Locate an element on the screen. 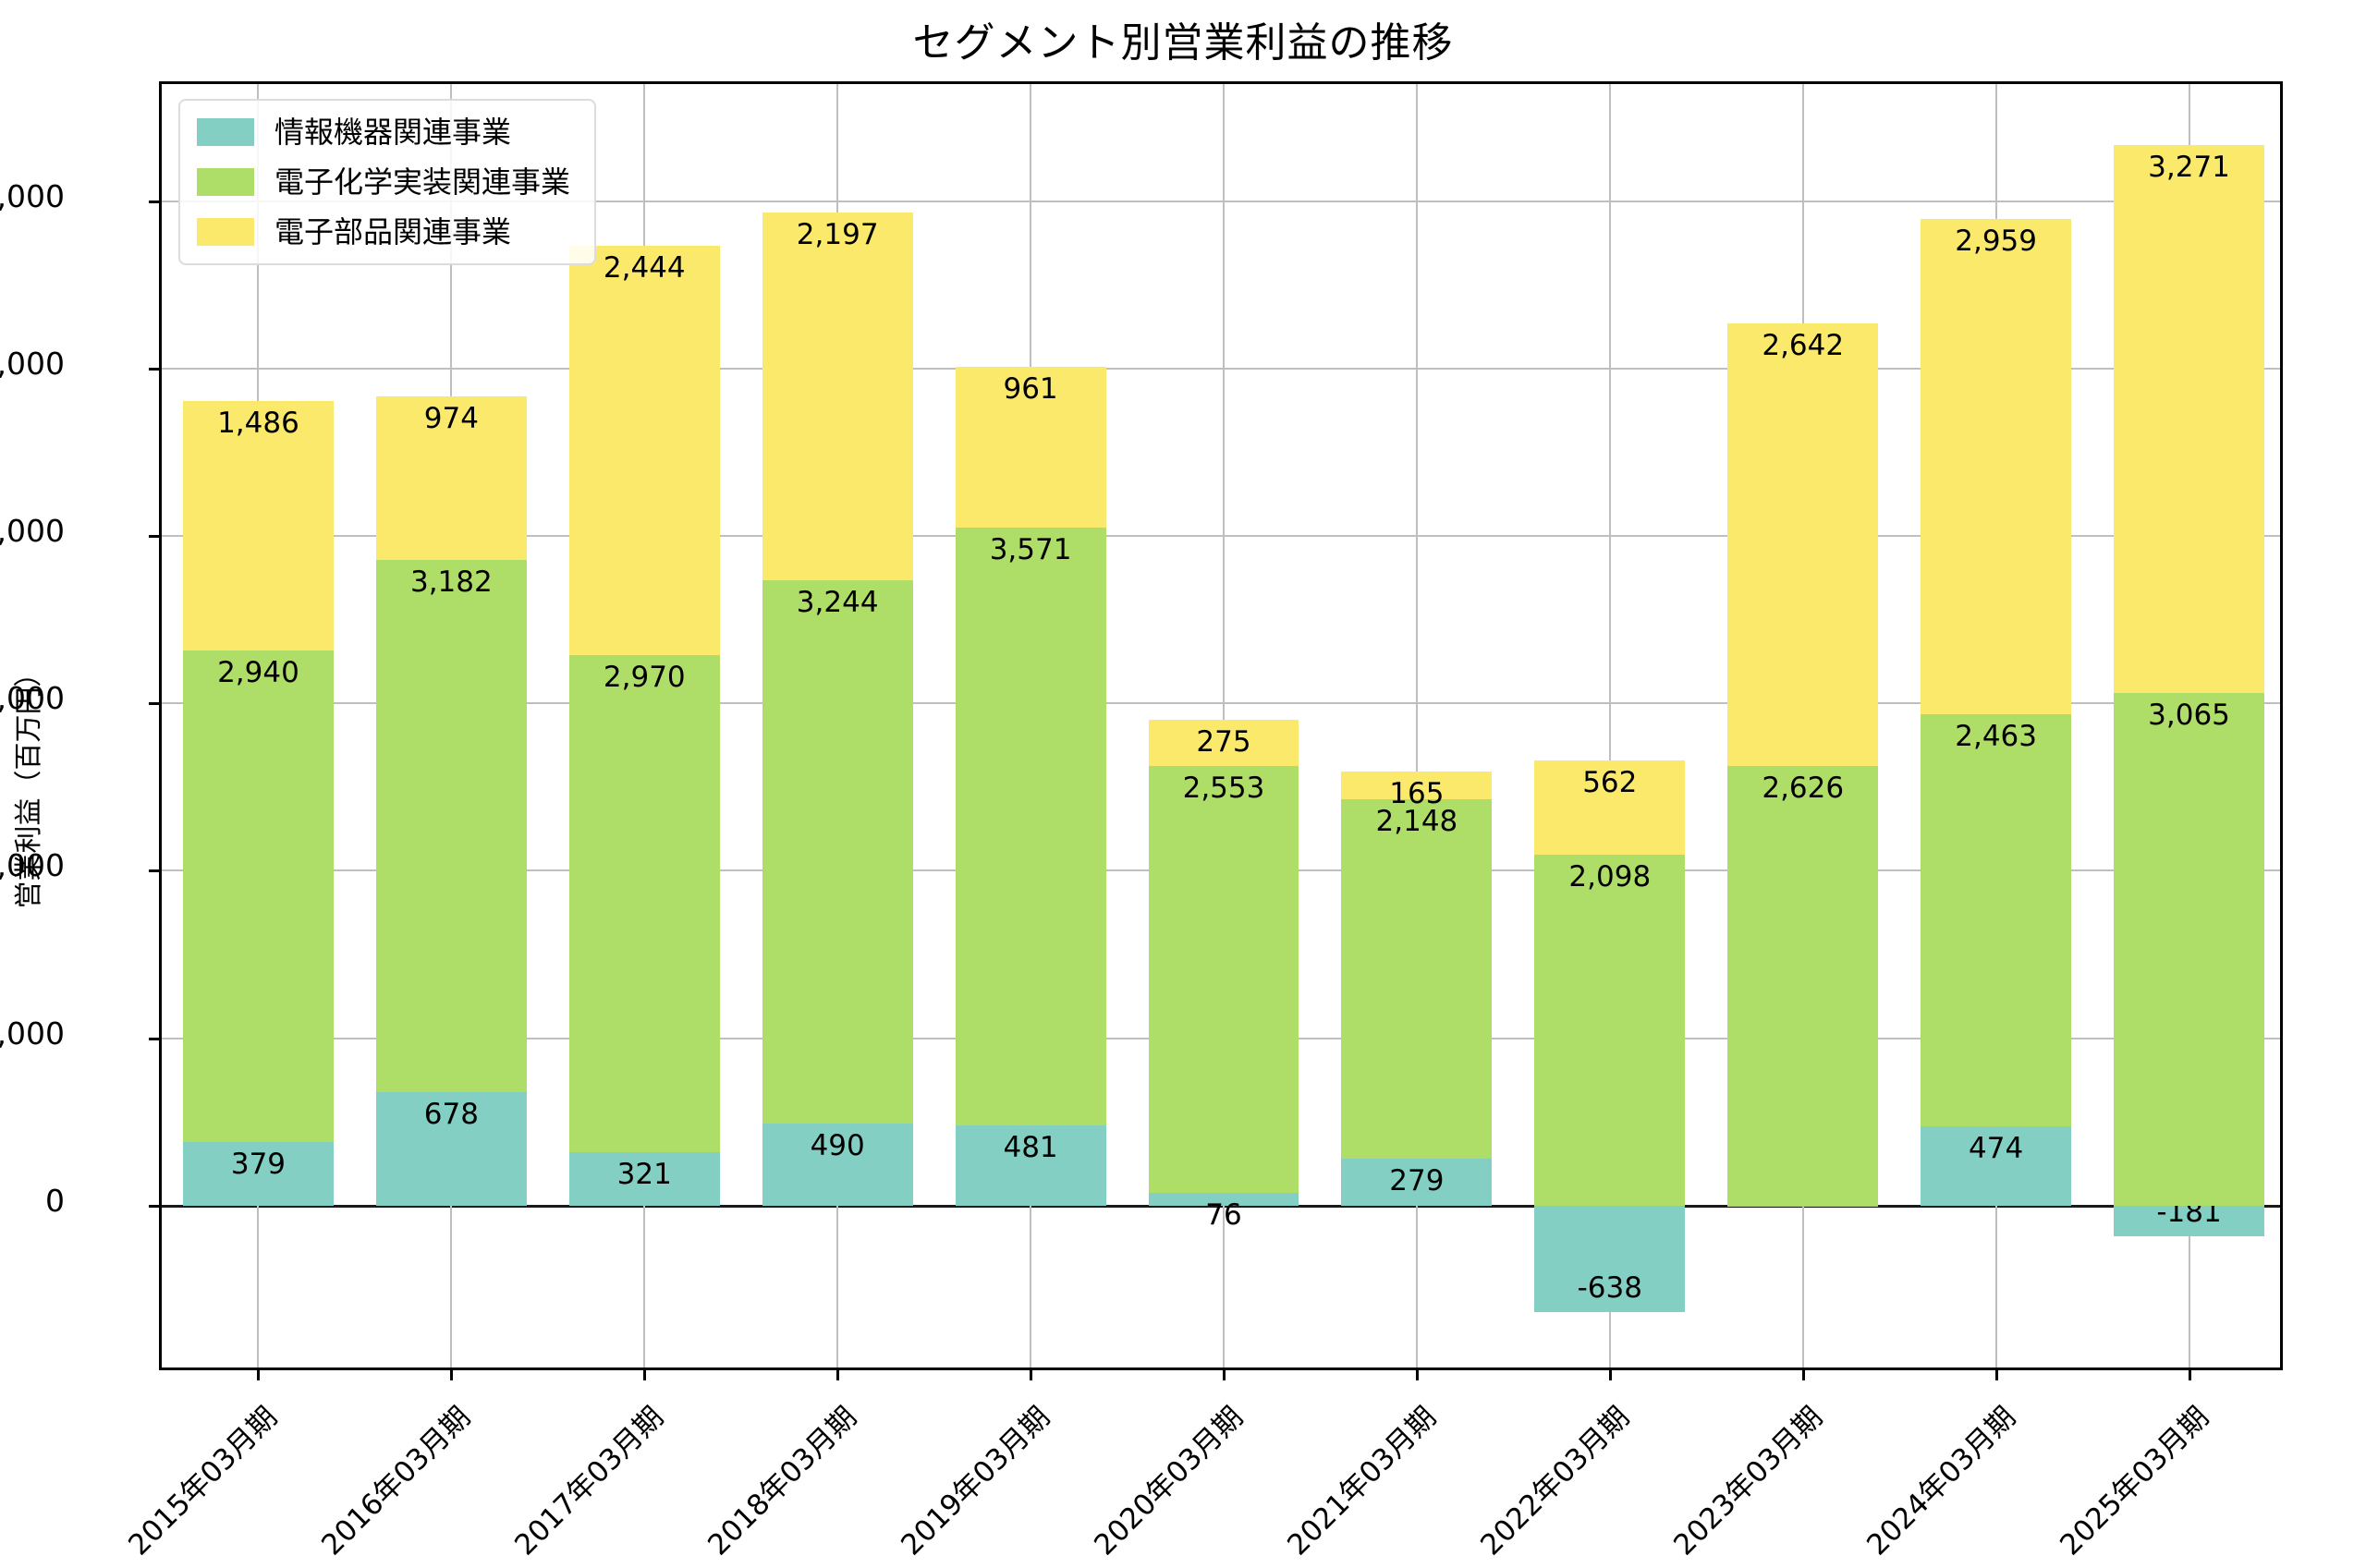 Image resolution: width=2366 pixels, height=1568 pixels. x-tick-label: 2023年03月期 is located at coordinates (1747, 1481).